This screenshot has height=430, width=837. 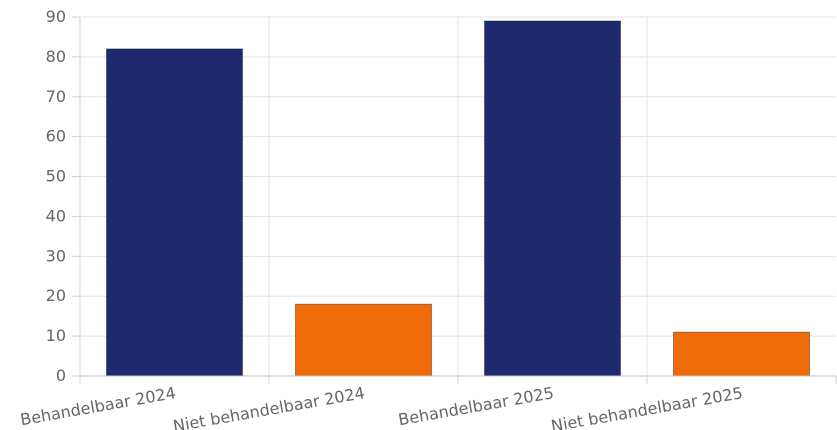 What do you see at coordinates (56, 176) in the screenshot?
I see `y-tick-label: 50` at bounding box center [56, 176].